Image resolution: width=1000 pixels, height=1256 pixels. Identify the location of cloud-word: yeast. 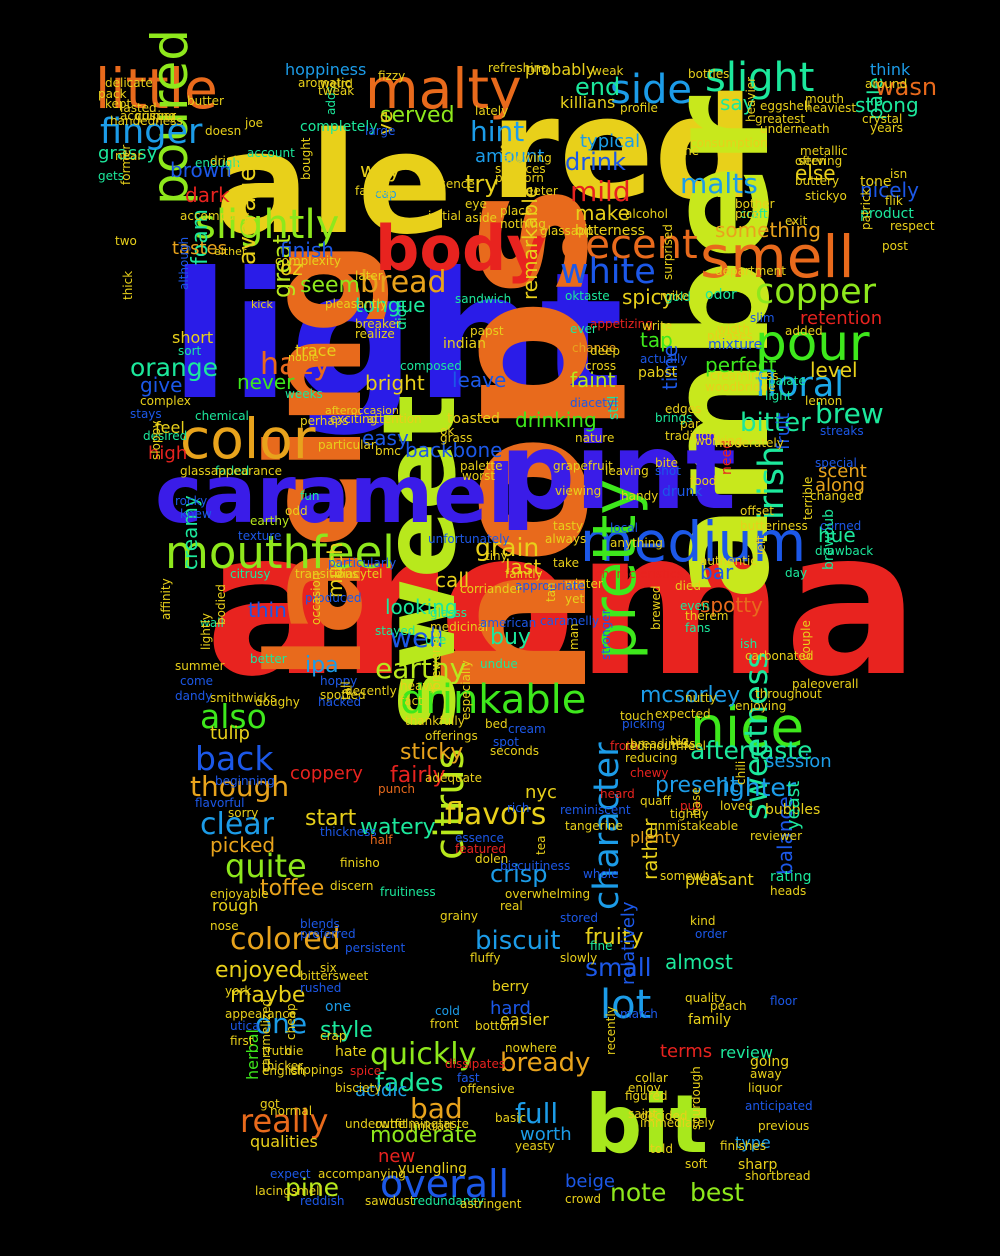
(793, 805).